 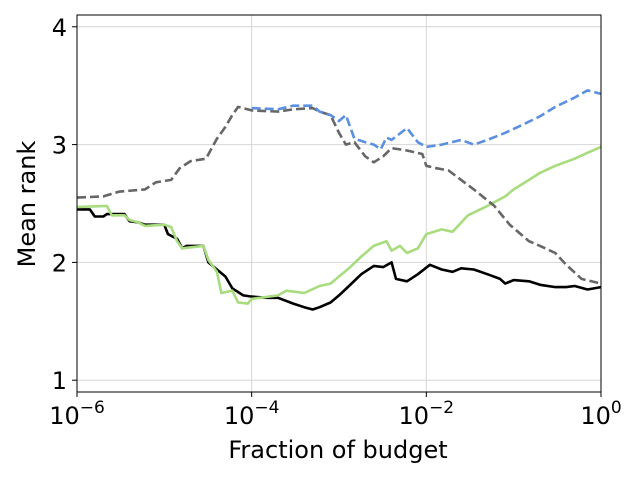 I want to click on y-tick-label: 3, so click(x=59, y=146).